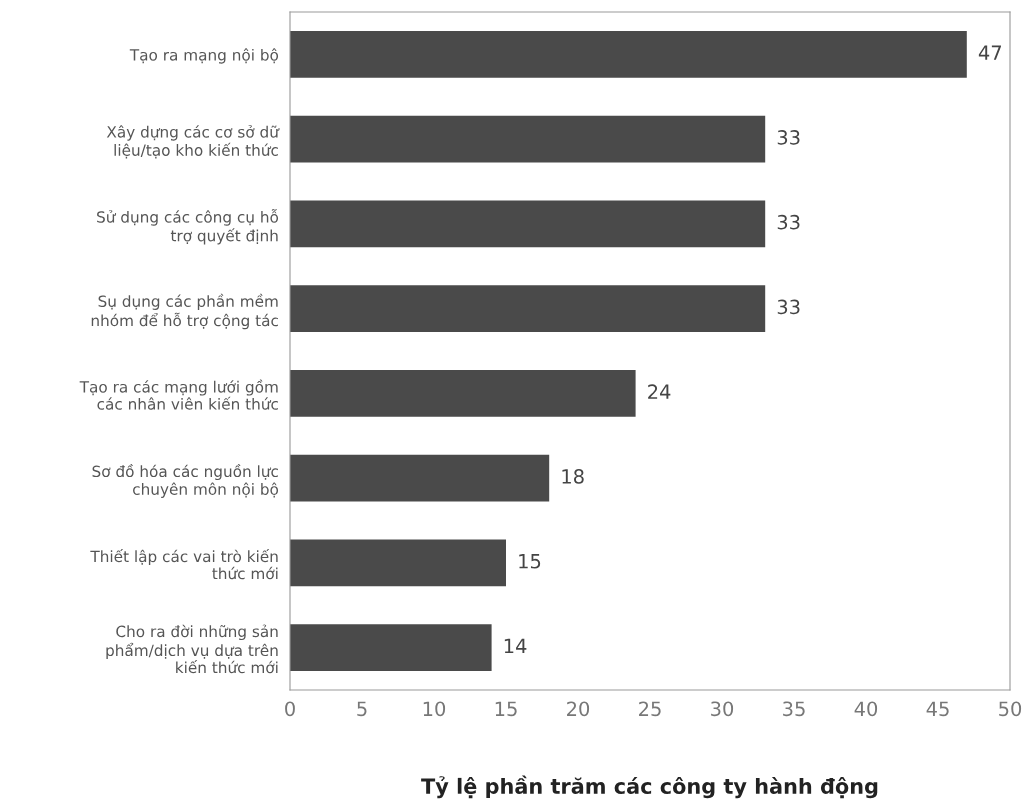  I want to click on y-tick-label: Xây dựng các cơ sở dữ liệu/tạo kho kiến thức, so click(193, 142).